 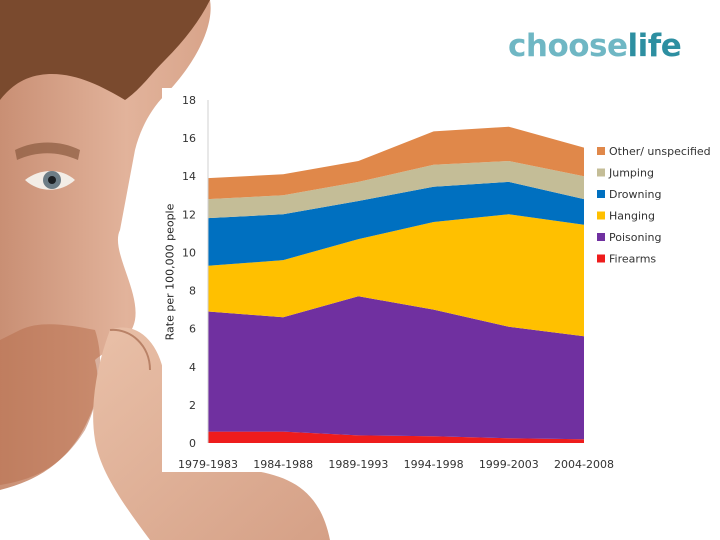 I want to click on legend-label-2: Hanging, so click(x=632, y=216).